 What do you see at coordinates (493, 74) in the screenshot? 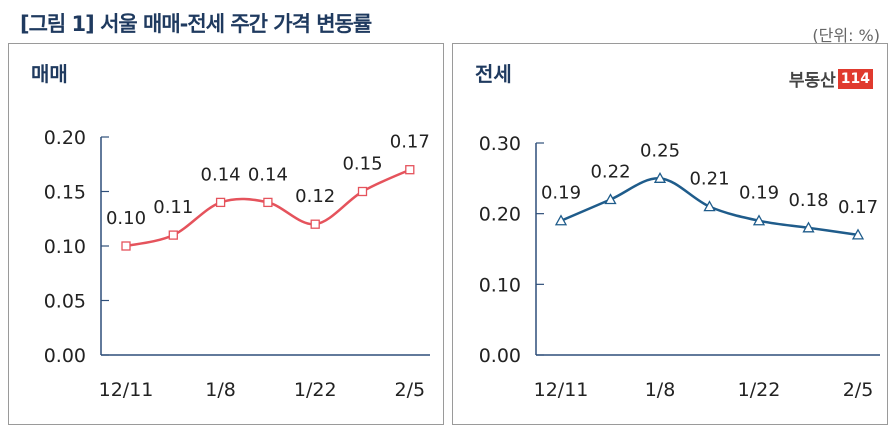
I see `jeonse-chart-title: 전세` at bounding box center [493, 74].